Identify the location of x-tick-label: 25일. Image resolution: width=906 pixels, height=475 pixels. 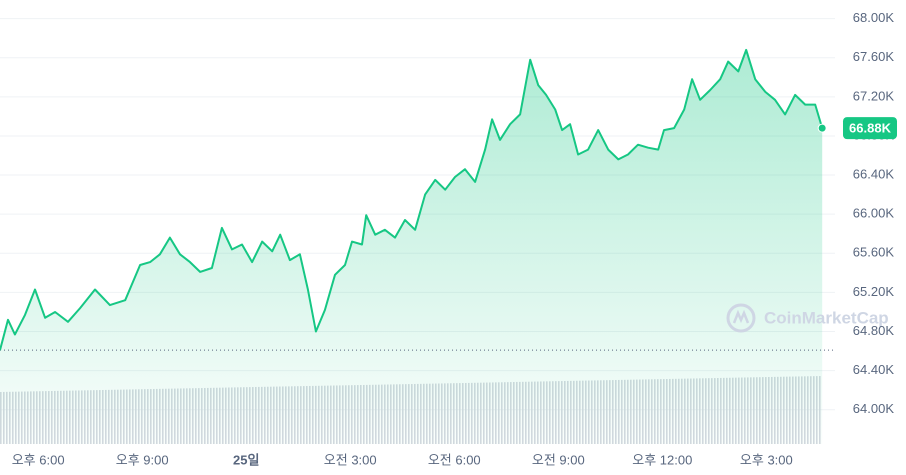
(246, 459).